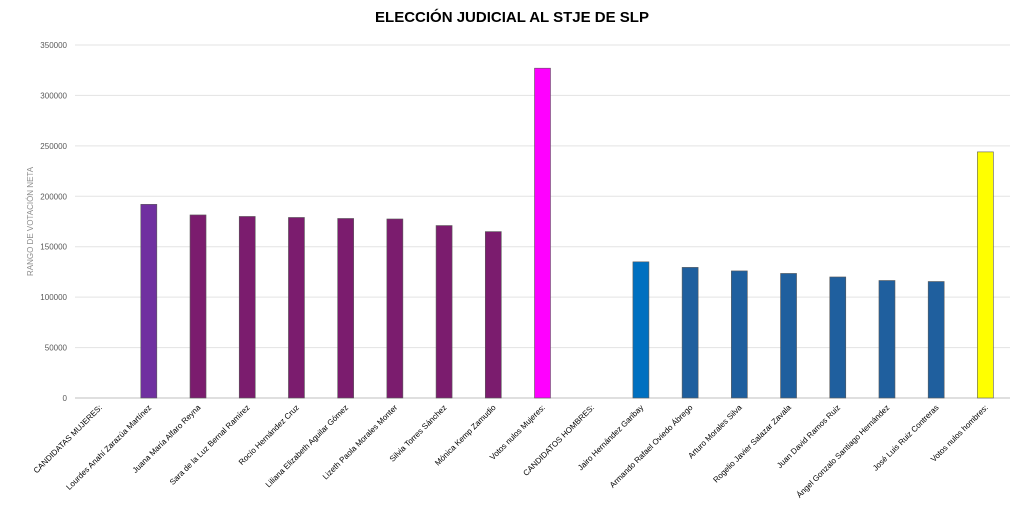  Describe the element at coordinates (53, 247) in the screenshot. I see `y-tick-label: 150000` at that location.